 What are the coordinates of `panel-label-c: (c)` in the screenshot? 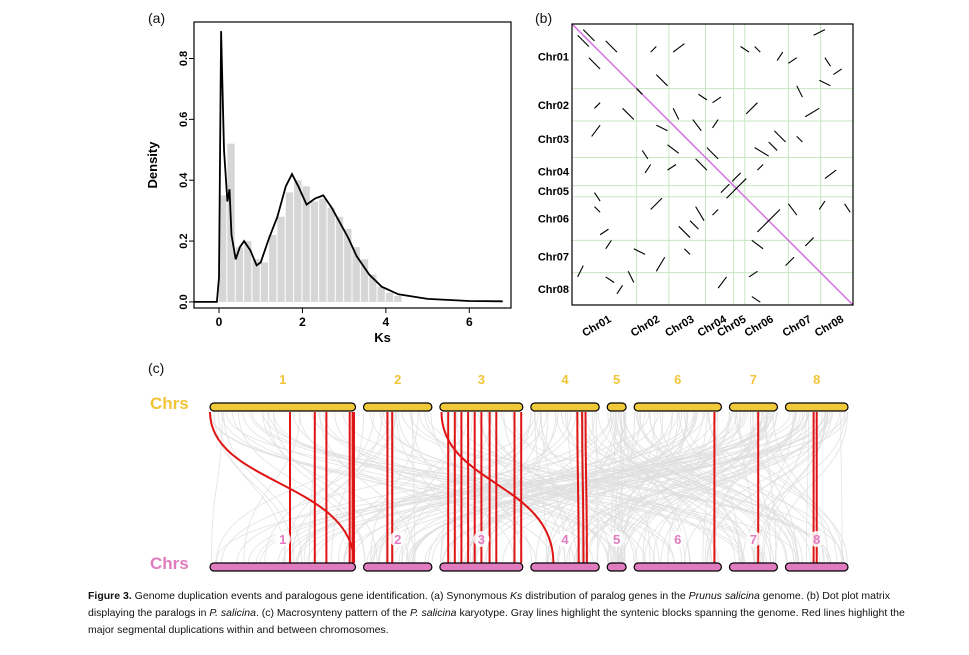 It's located at (156, 368).